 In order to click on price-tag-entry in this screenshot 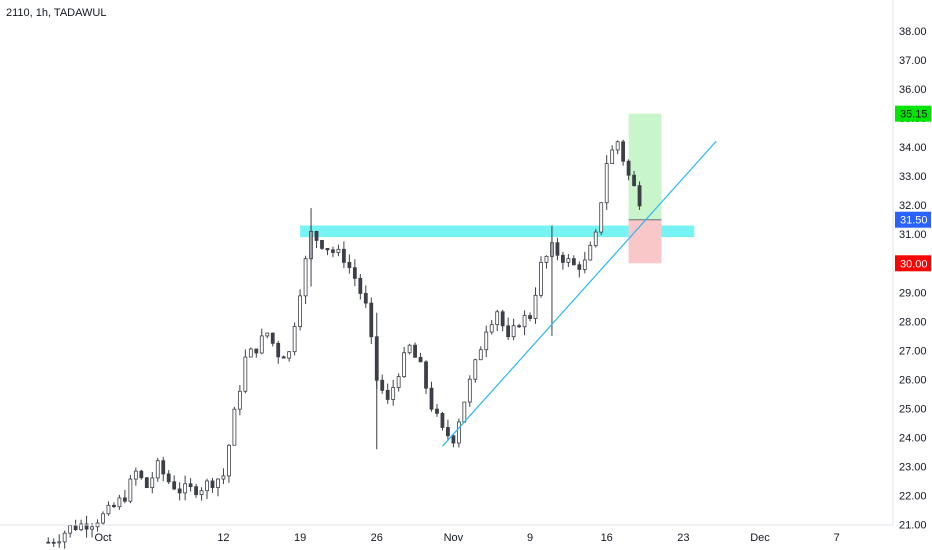, I will do `click(913, 219)`.